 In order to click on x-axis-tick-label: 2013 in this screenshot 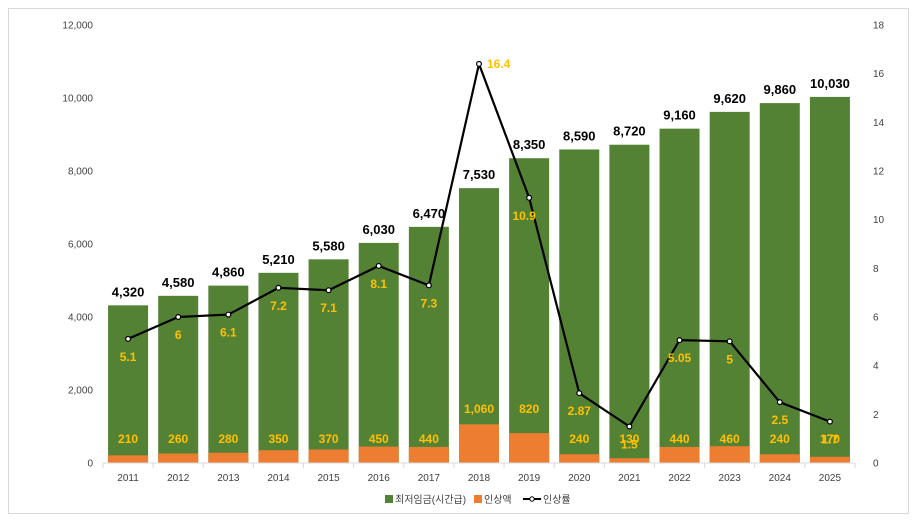, I will do `click(228, 478)`.